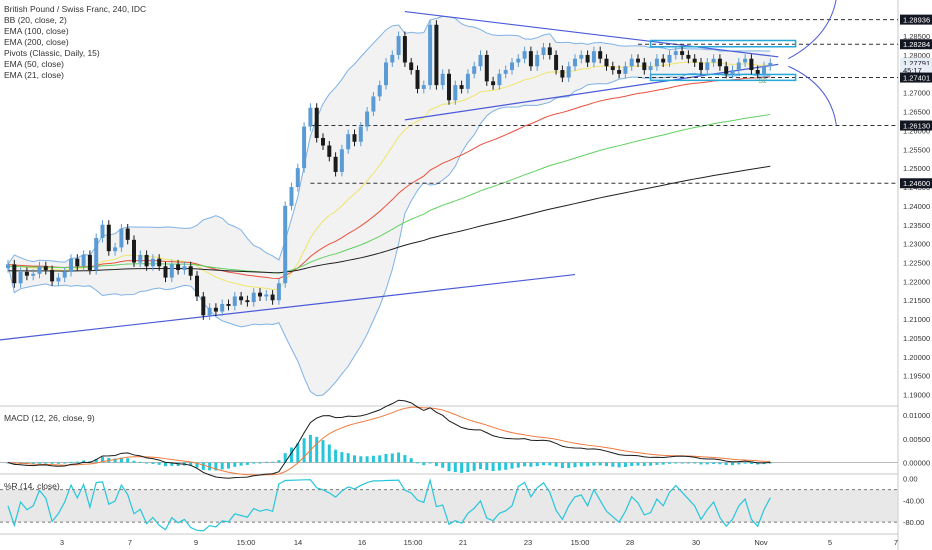  I want to click on price-tick: 1.19000, so click(916, 395).